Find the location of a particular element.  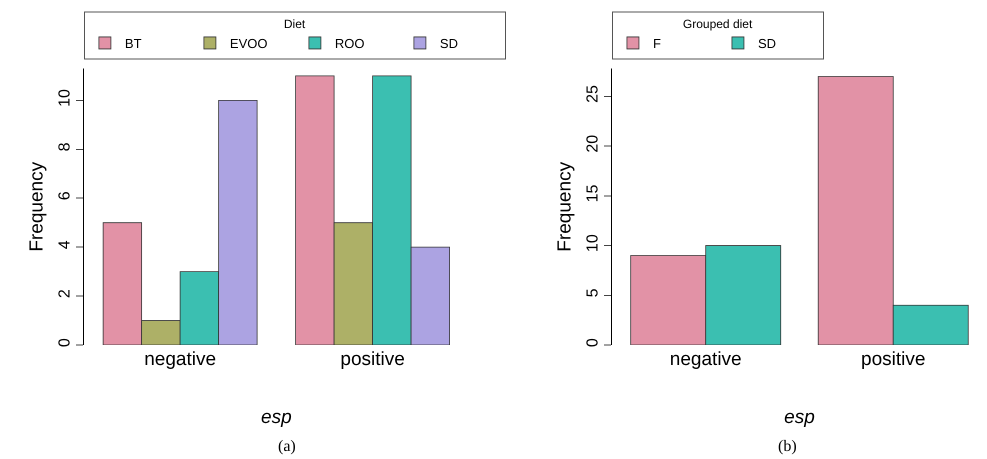

y-tick-label: 2 is located at coordinates (65, 293).